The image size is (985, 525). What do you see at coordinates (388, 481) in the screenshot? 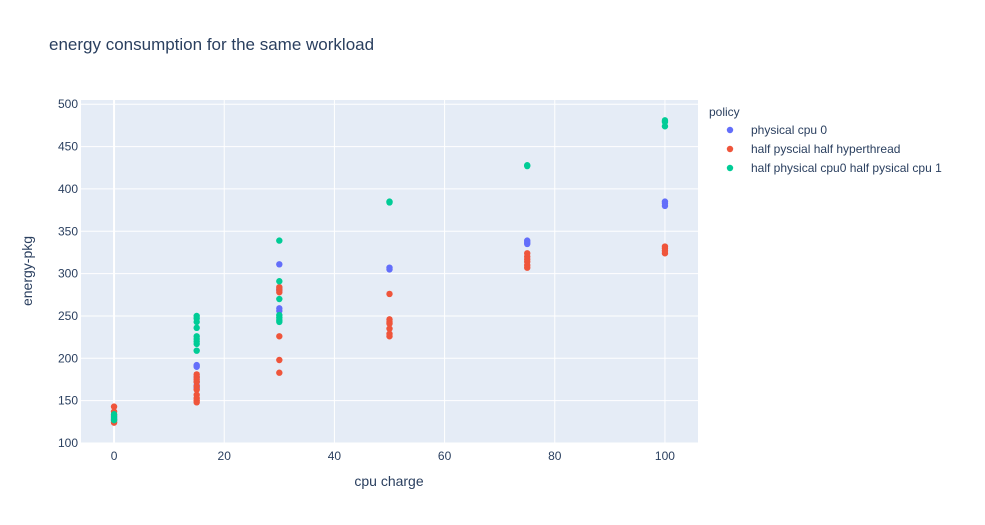
I see `x-axis-label: cpu charge` at bounding box center [388, 481].